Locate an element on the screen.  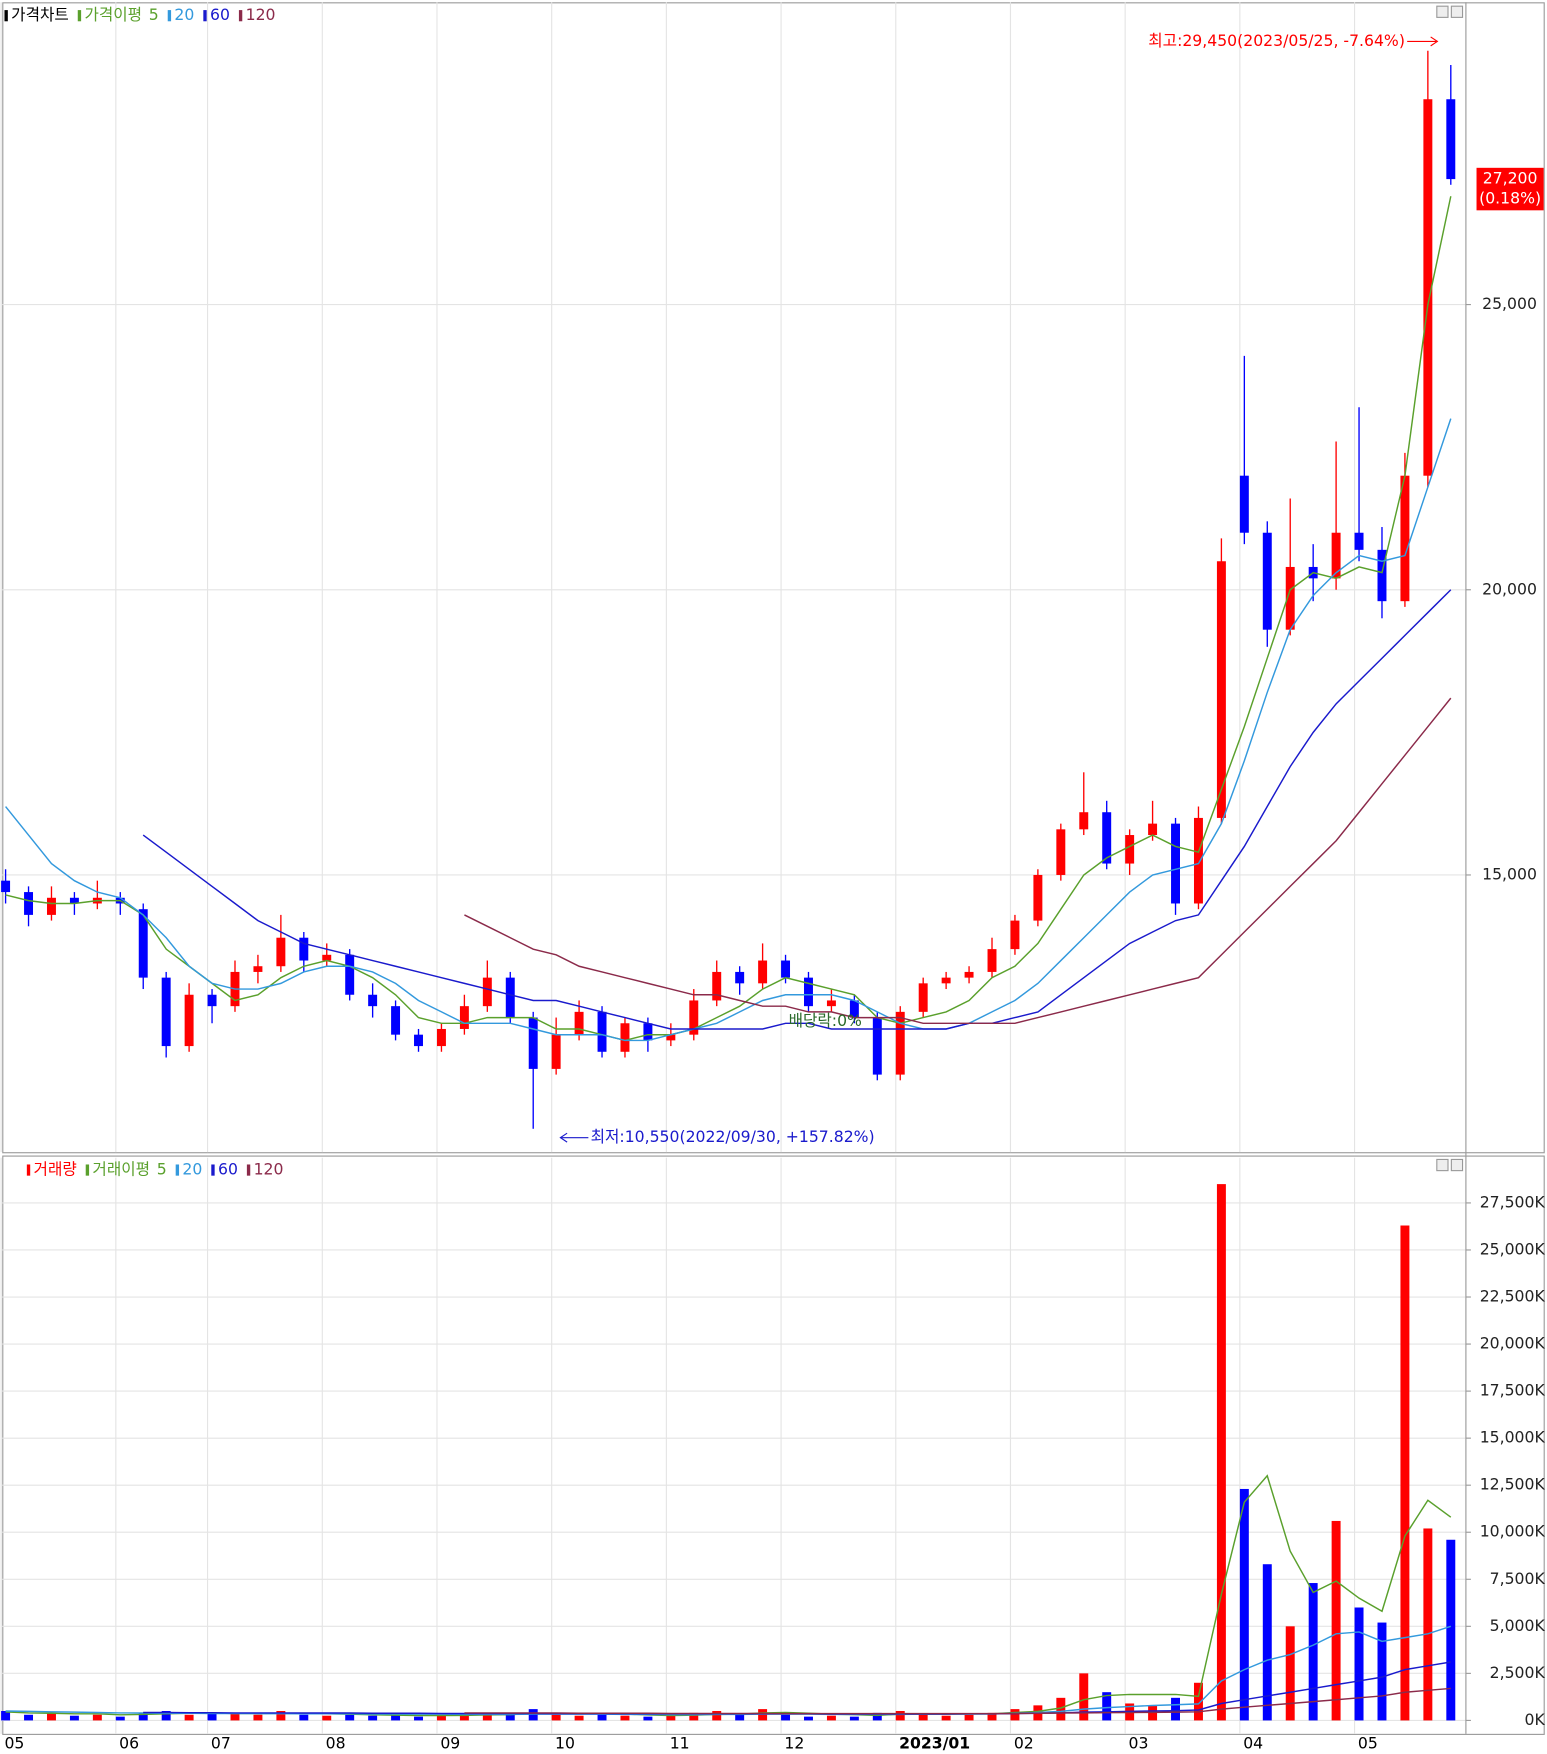
legend-entry: 120 is located at coordinates (269, 1169).